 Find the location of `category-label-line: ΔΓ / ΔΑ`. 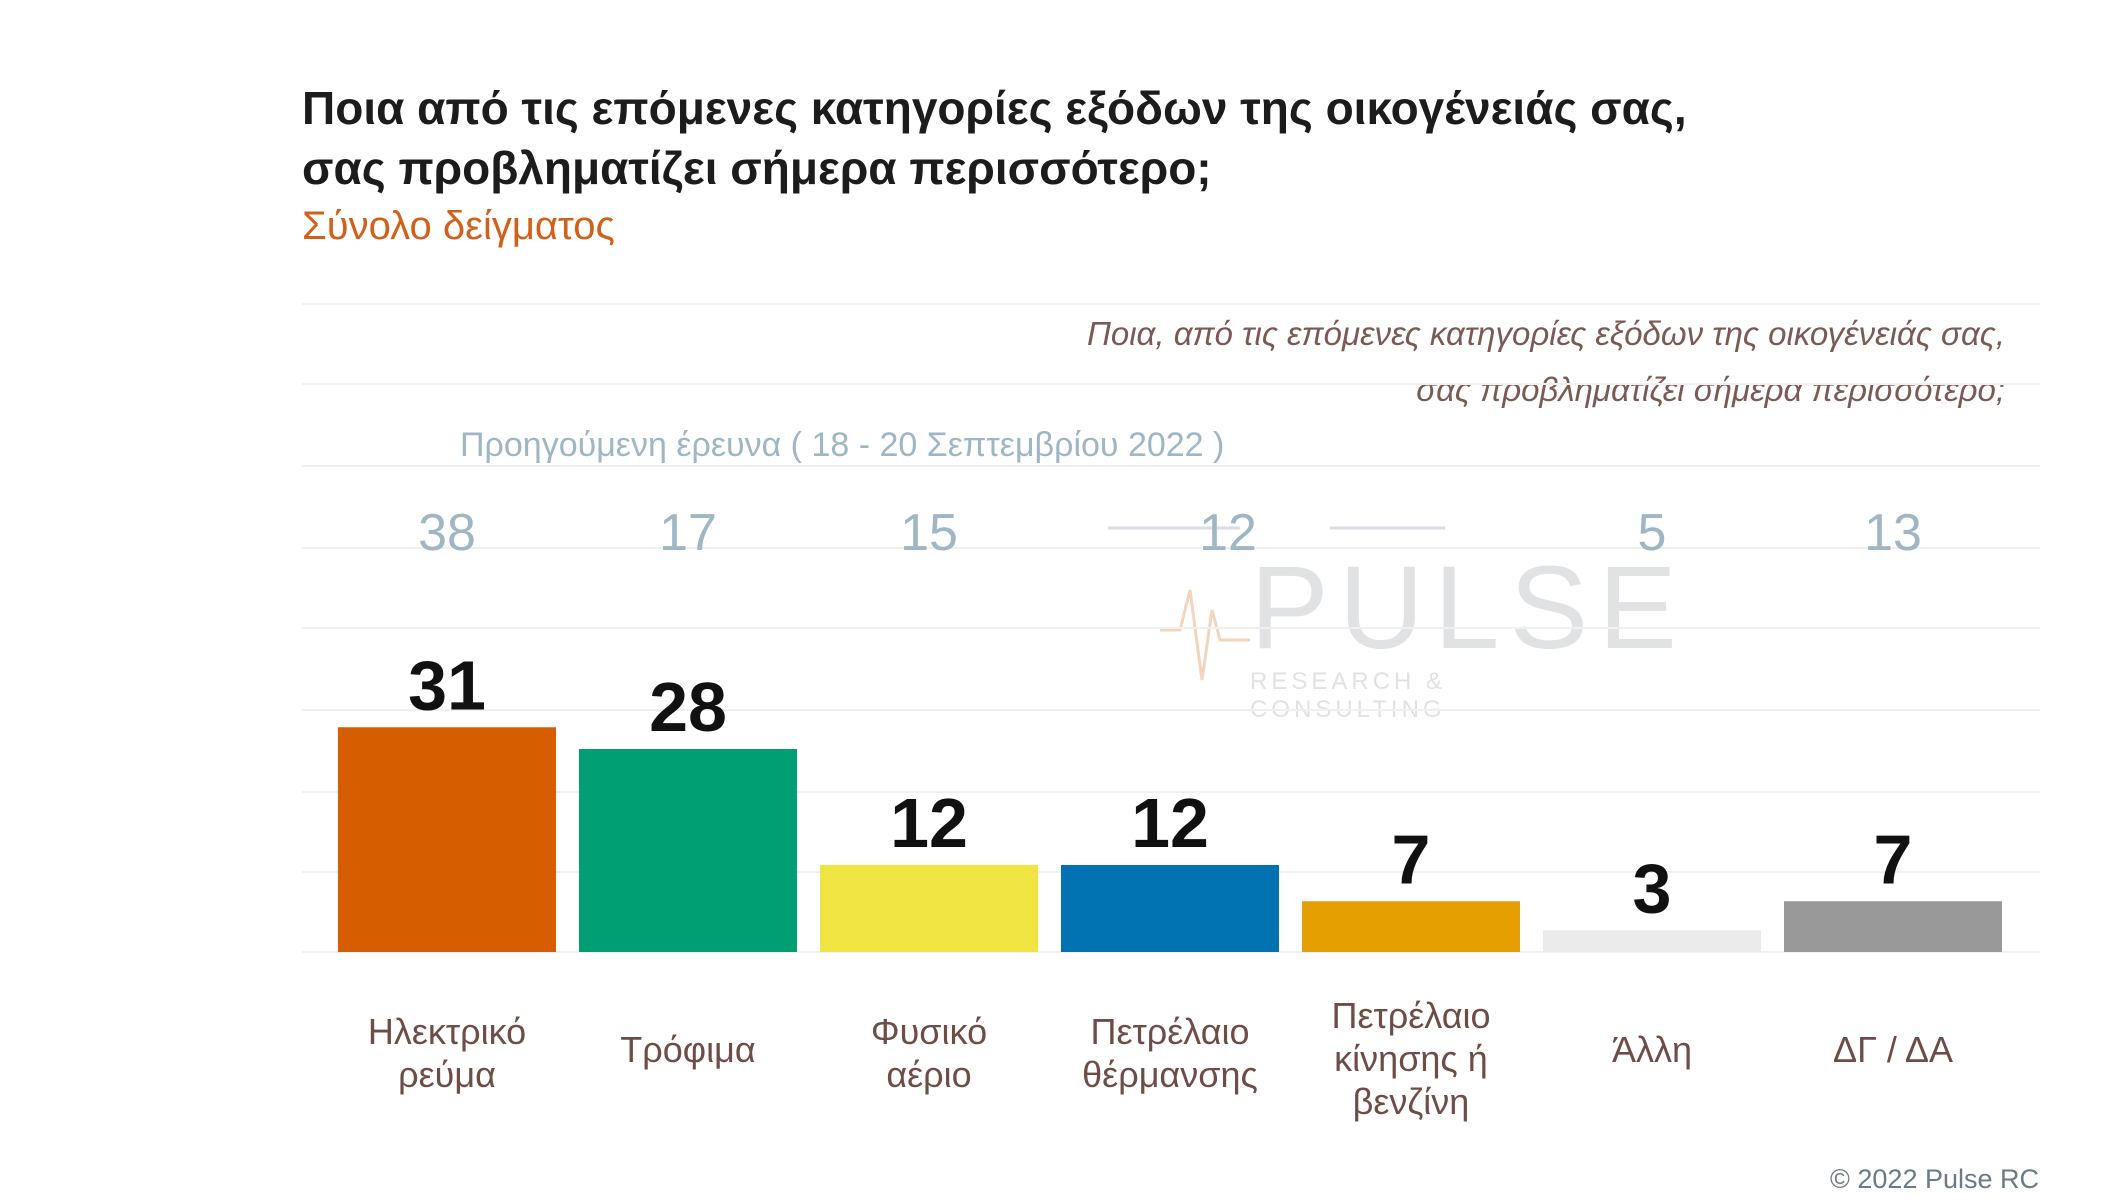

category-label-line: ΔΓ / ΔΑ is located at coordinates (1893, 1049).